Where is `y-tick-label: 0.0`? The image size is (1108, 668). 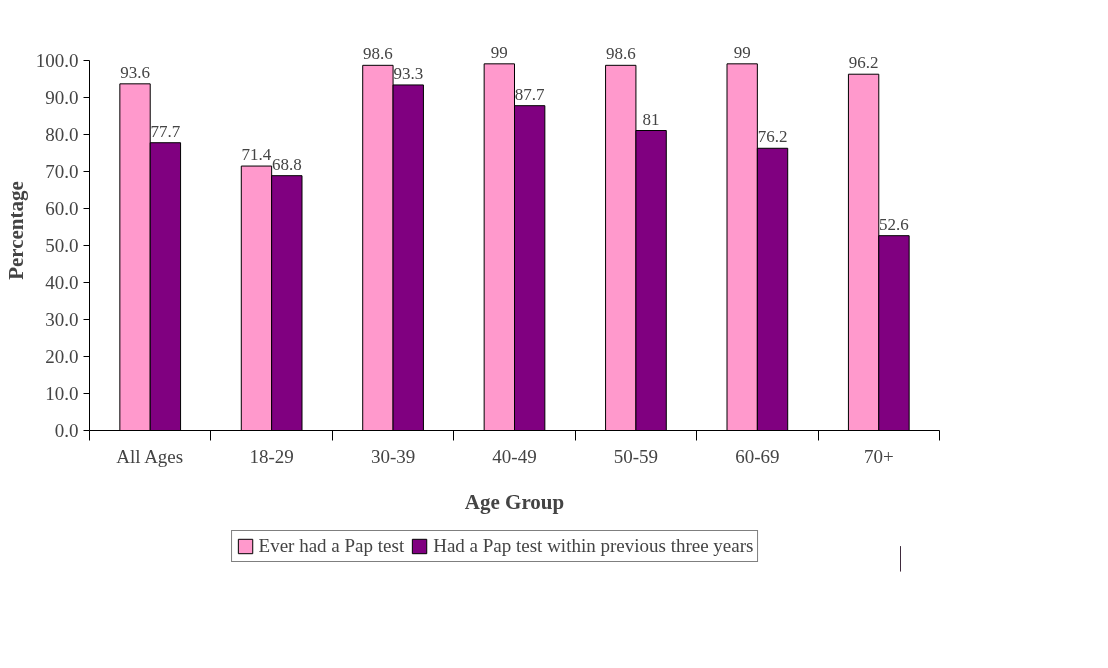 y-tick-label: 0.0 is located at coordinates (66, 430).